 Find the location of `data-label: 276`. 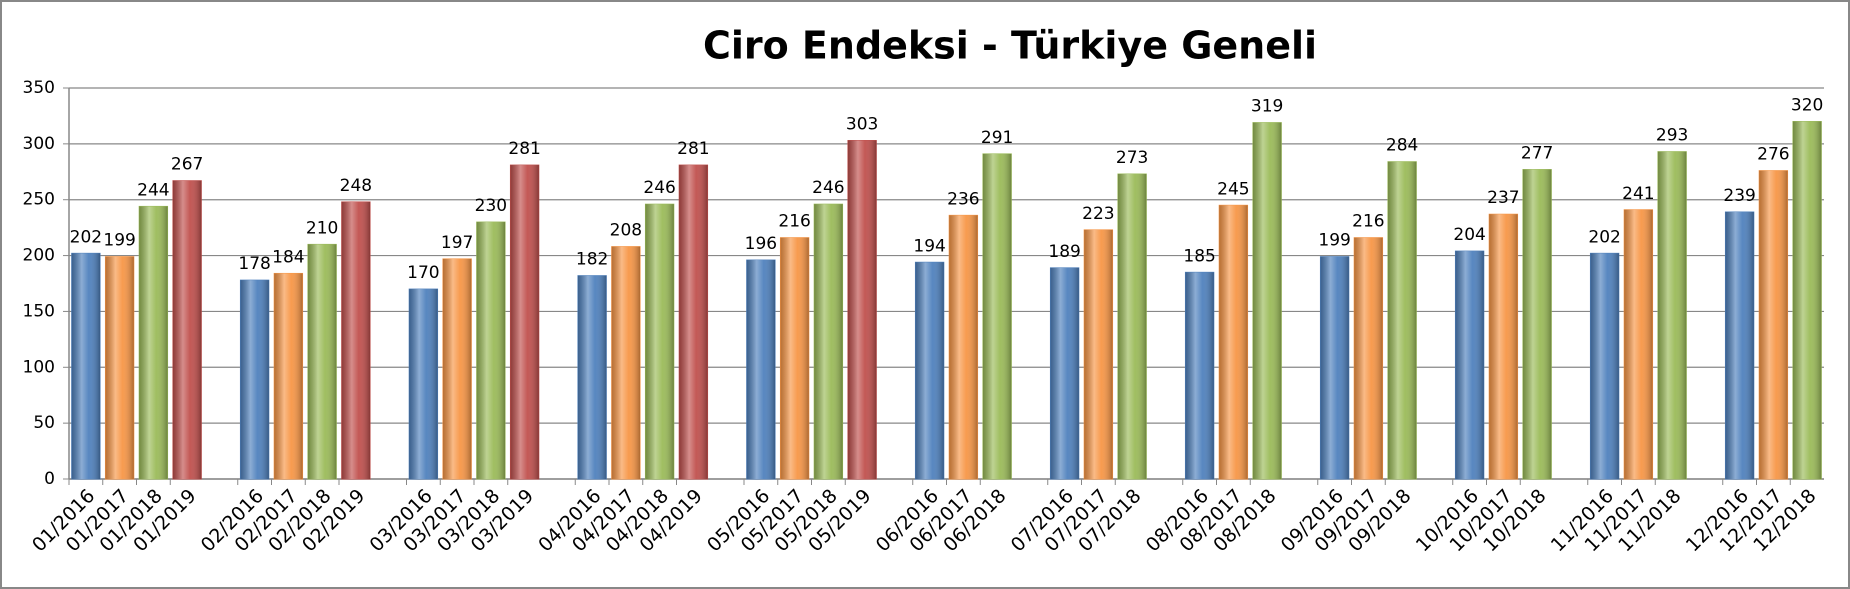

data-label: 276 is located at coordinates (1773, 155).